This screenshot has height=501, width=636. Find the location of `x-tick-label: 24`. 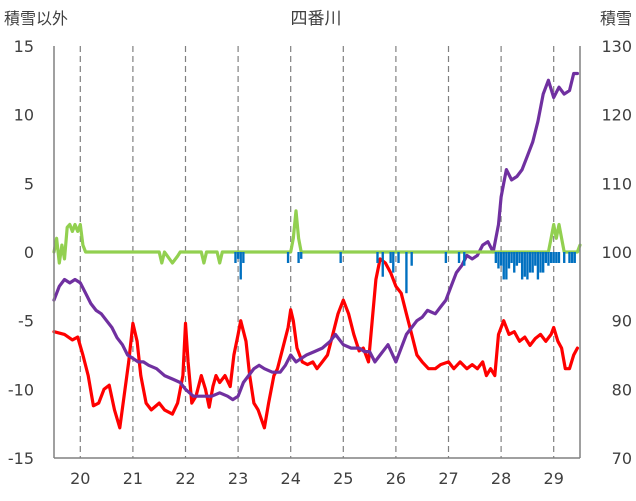

x-tick-label: 24 is located at coordinates (291, 478).